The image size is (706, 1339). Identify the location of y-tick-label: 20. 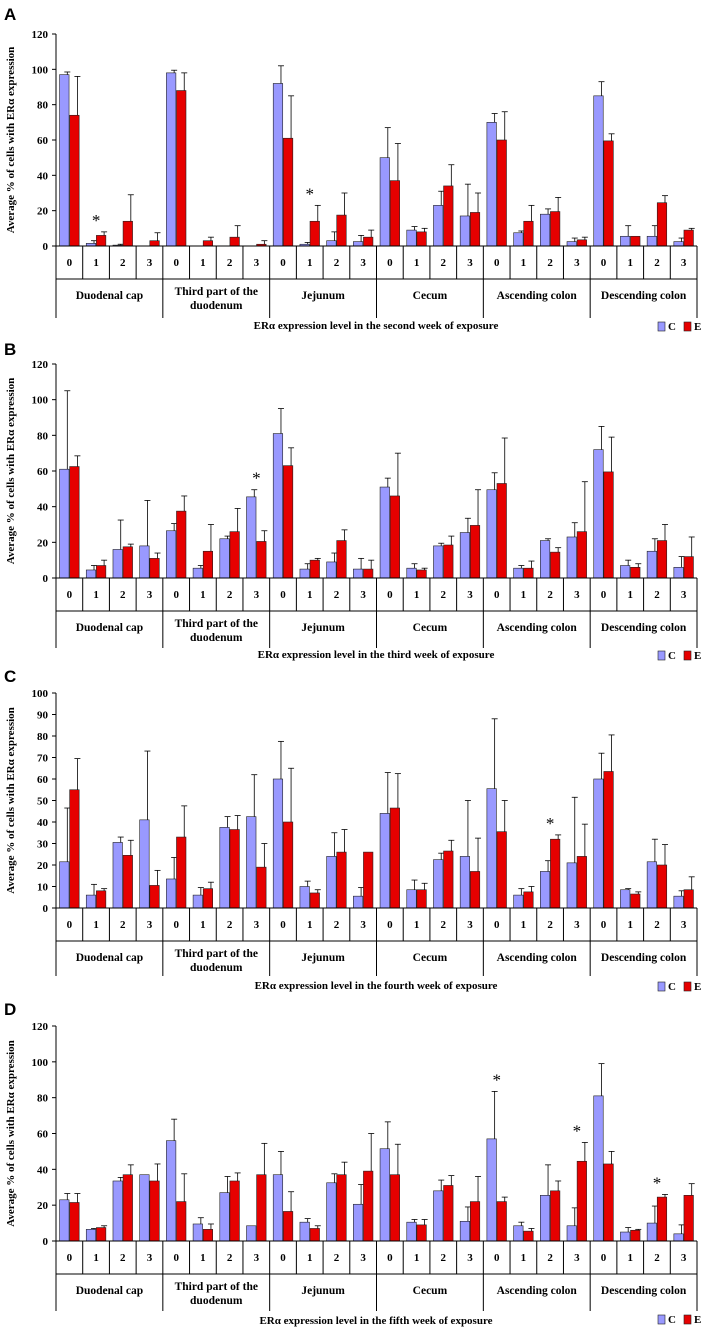
(43, 866).